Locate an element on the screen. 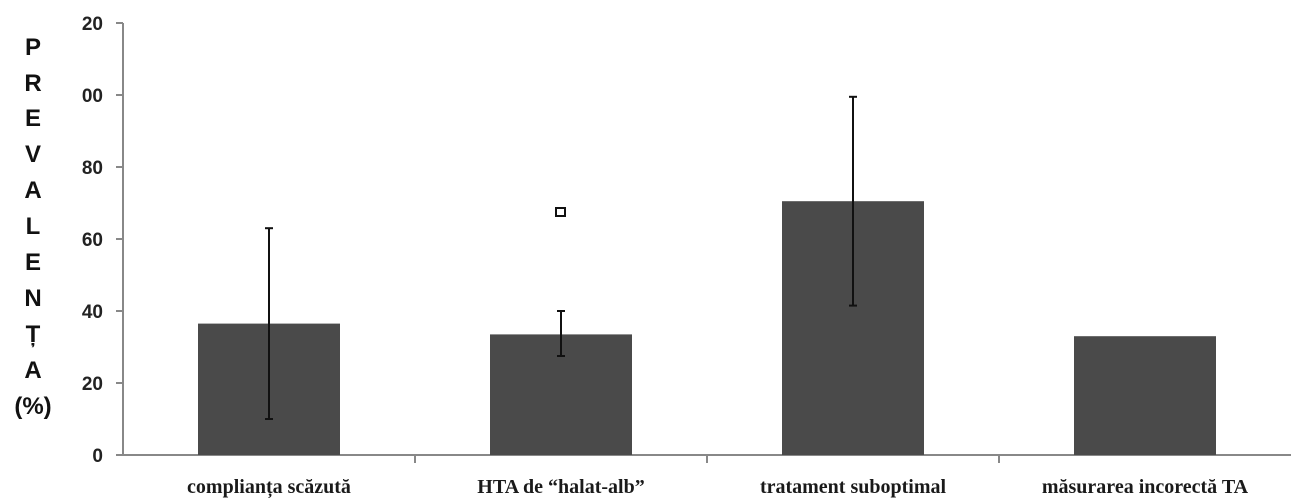 The image size is (1291, 501). y-axis-label-letter: Ț is located at coordinates (33, 334).